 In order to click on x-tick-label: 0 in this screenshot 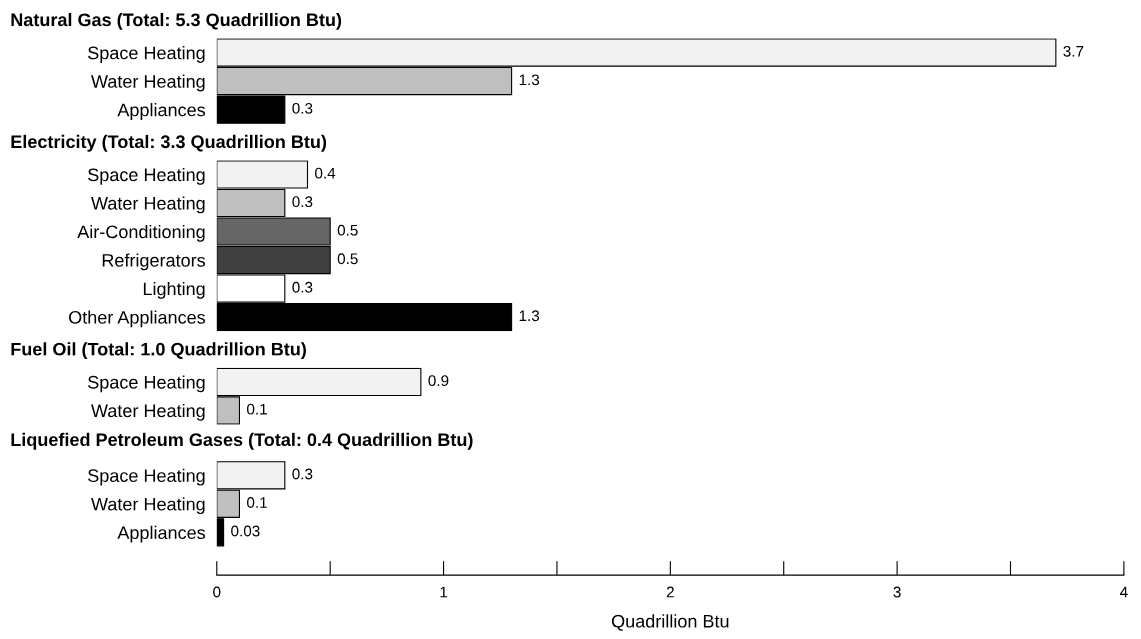, I will do `click(217, 592)`.